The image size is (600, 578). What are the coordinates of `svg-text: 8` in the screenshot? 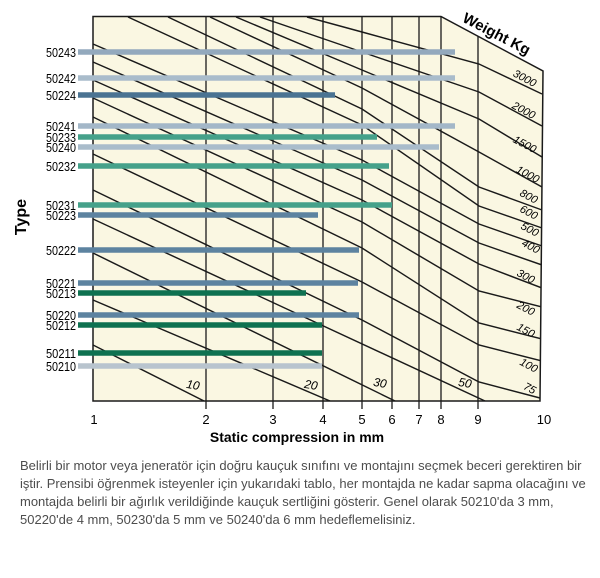 It's located at (440, 419).